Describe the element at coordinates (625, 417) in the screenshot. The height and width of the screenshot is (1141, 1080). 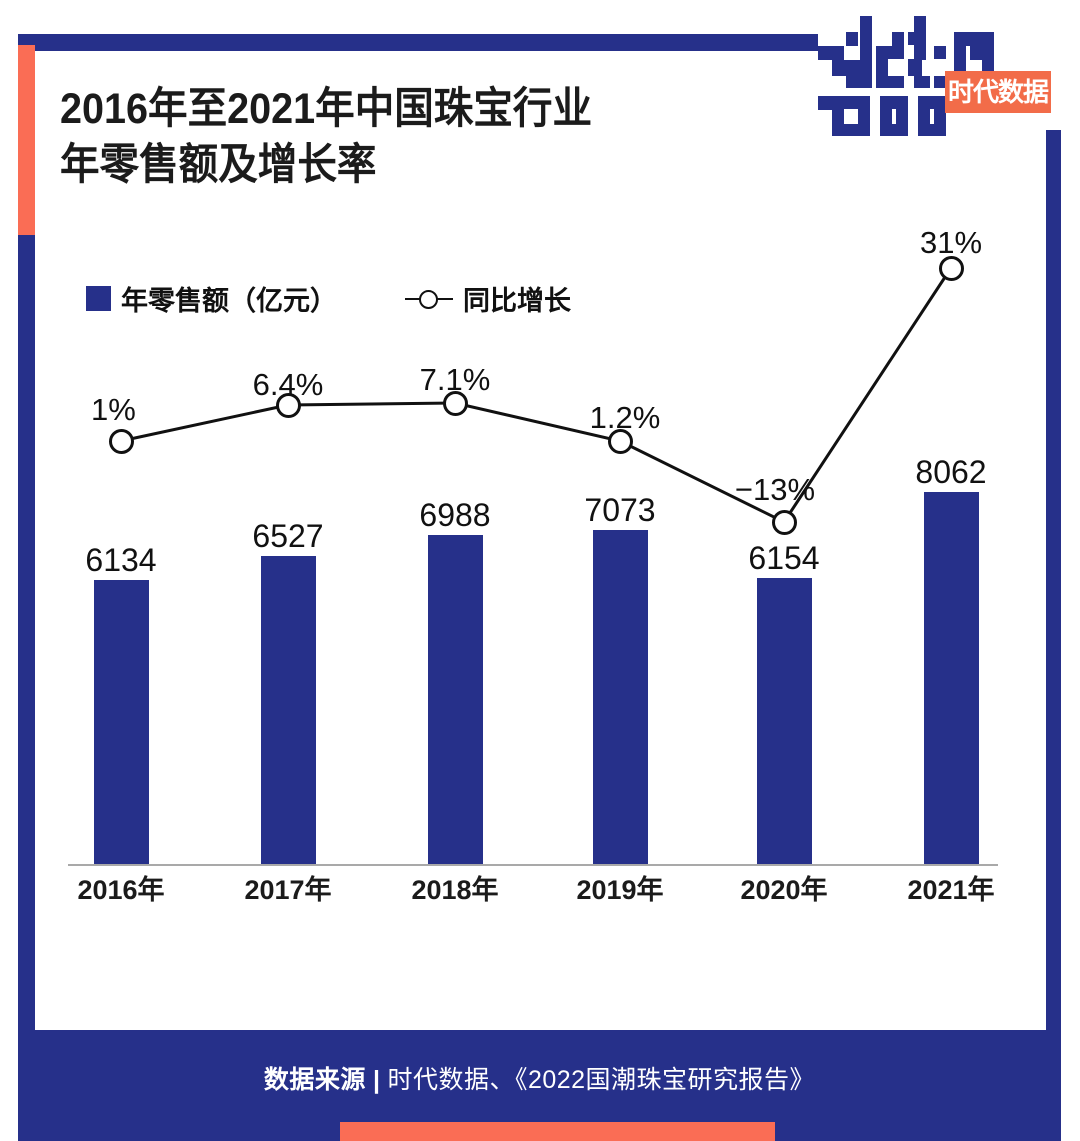
I see `growth-label-2019年: 1.2%` at that location.